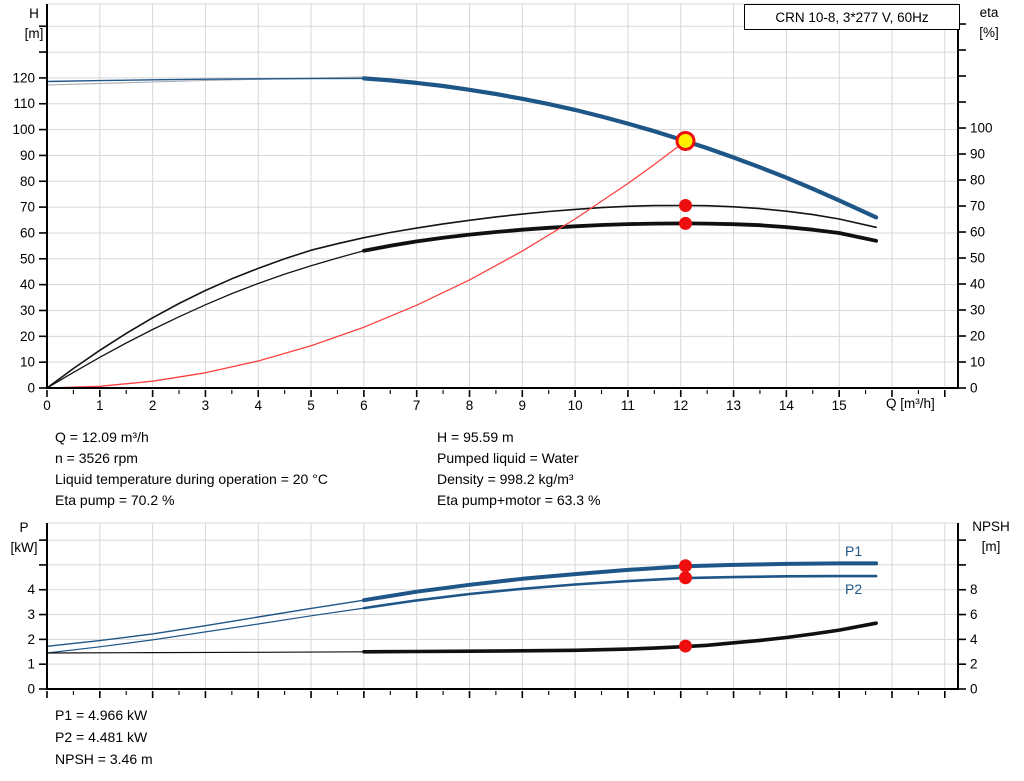 The width and height of the screenshot is (1024, 781). Describe the element at coordinates (977, 154) in the screenshot. I see `qh-yright-tick-label: 90` at that location.